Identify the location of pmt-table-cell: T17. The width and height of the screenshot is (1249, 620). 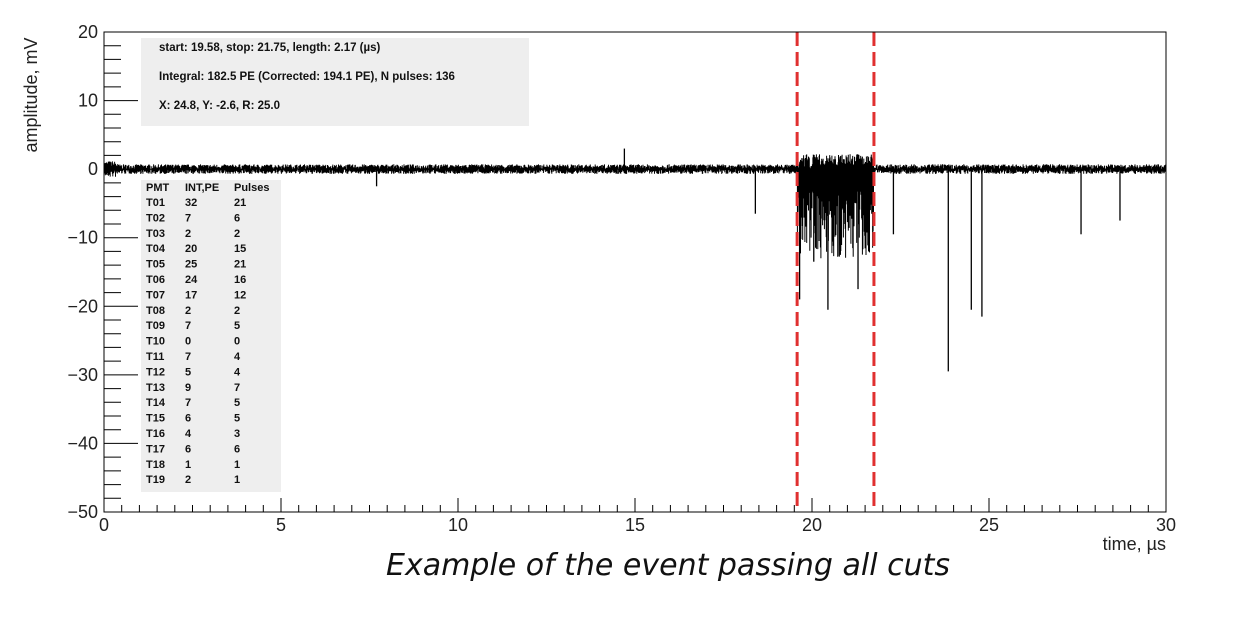
(155, 449).